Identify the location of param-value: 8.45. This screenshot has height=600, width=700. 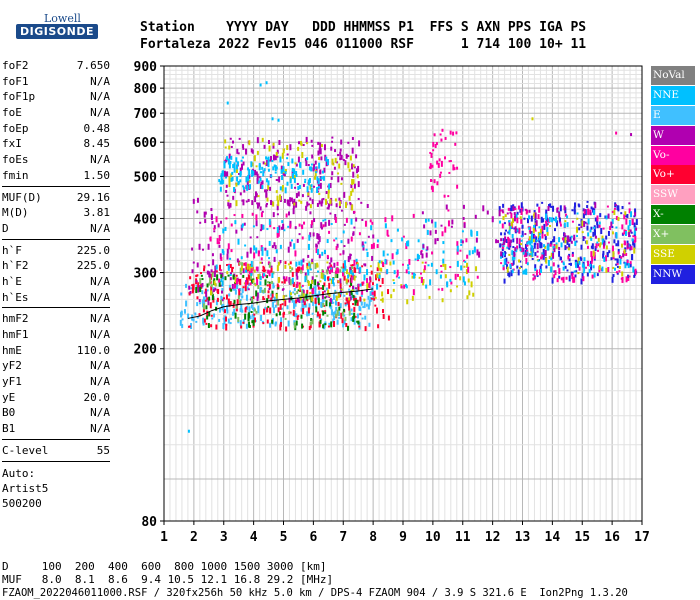
(97, 144).